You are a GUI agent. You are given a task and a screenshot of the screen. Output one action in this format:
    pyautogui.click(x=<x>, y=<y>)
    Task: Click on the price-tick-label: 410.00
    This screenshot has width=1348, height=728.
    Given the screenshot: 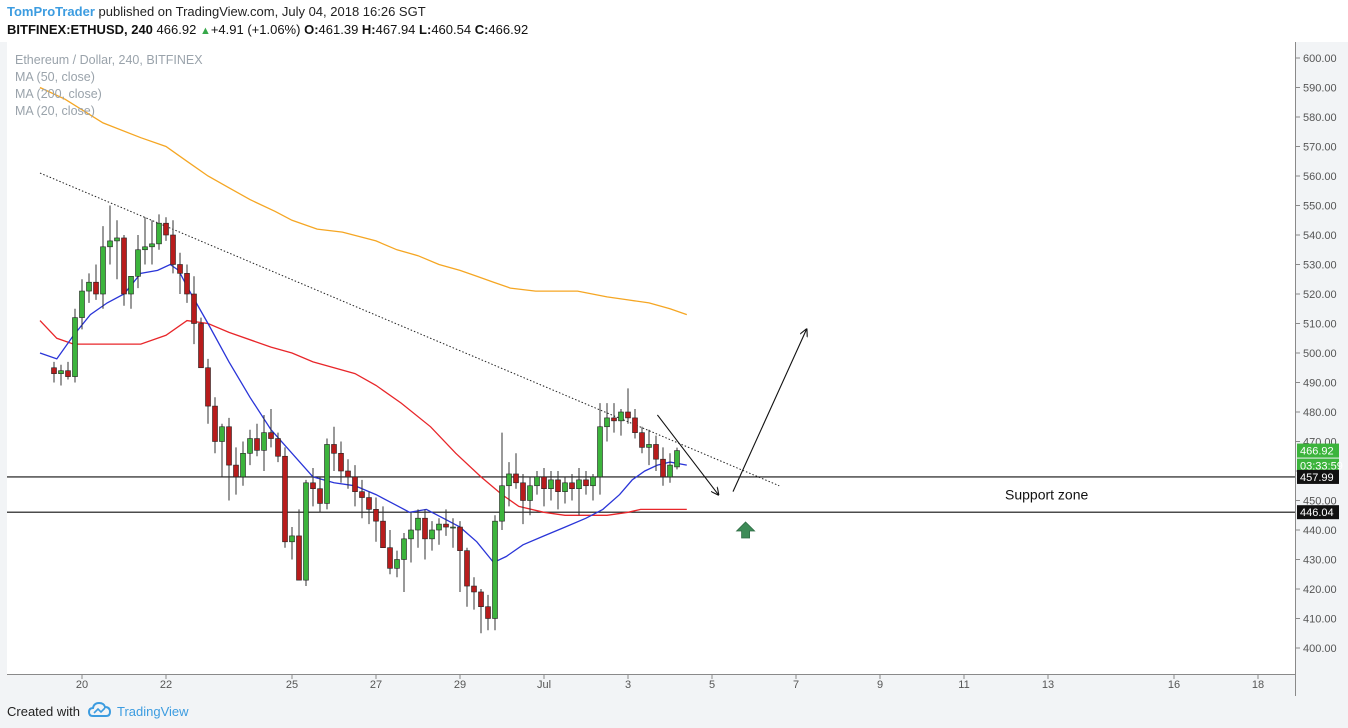 What is the action you would take?
    pyautogui.click(x=1320, y=620)
    